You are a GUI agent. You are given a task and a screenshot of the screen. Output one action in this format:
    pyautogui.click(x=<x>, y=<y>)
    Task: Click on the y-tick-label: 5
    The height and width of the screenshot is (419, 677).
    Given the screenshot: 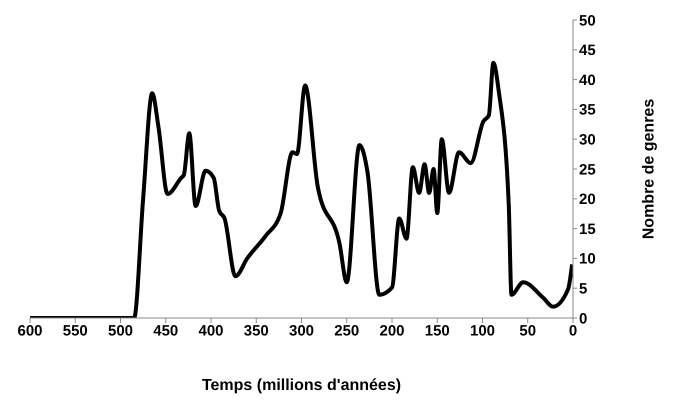 What is the action you would take?
    pyautogui.click(x=583, y=289)
    